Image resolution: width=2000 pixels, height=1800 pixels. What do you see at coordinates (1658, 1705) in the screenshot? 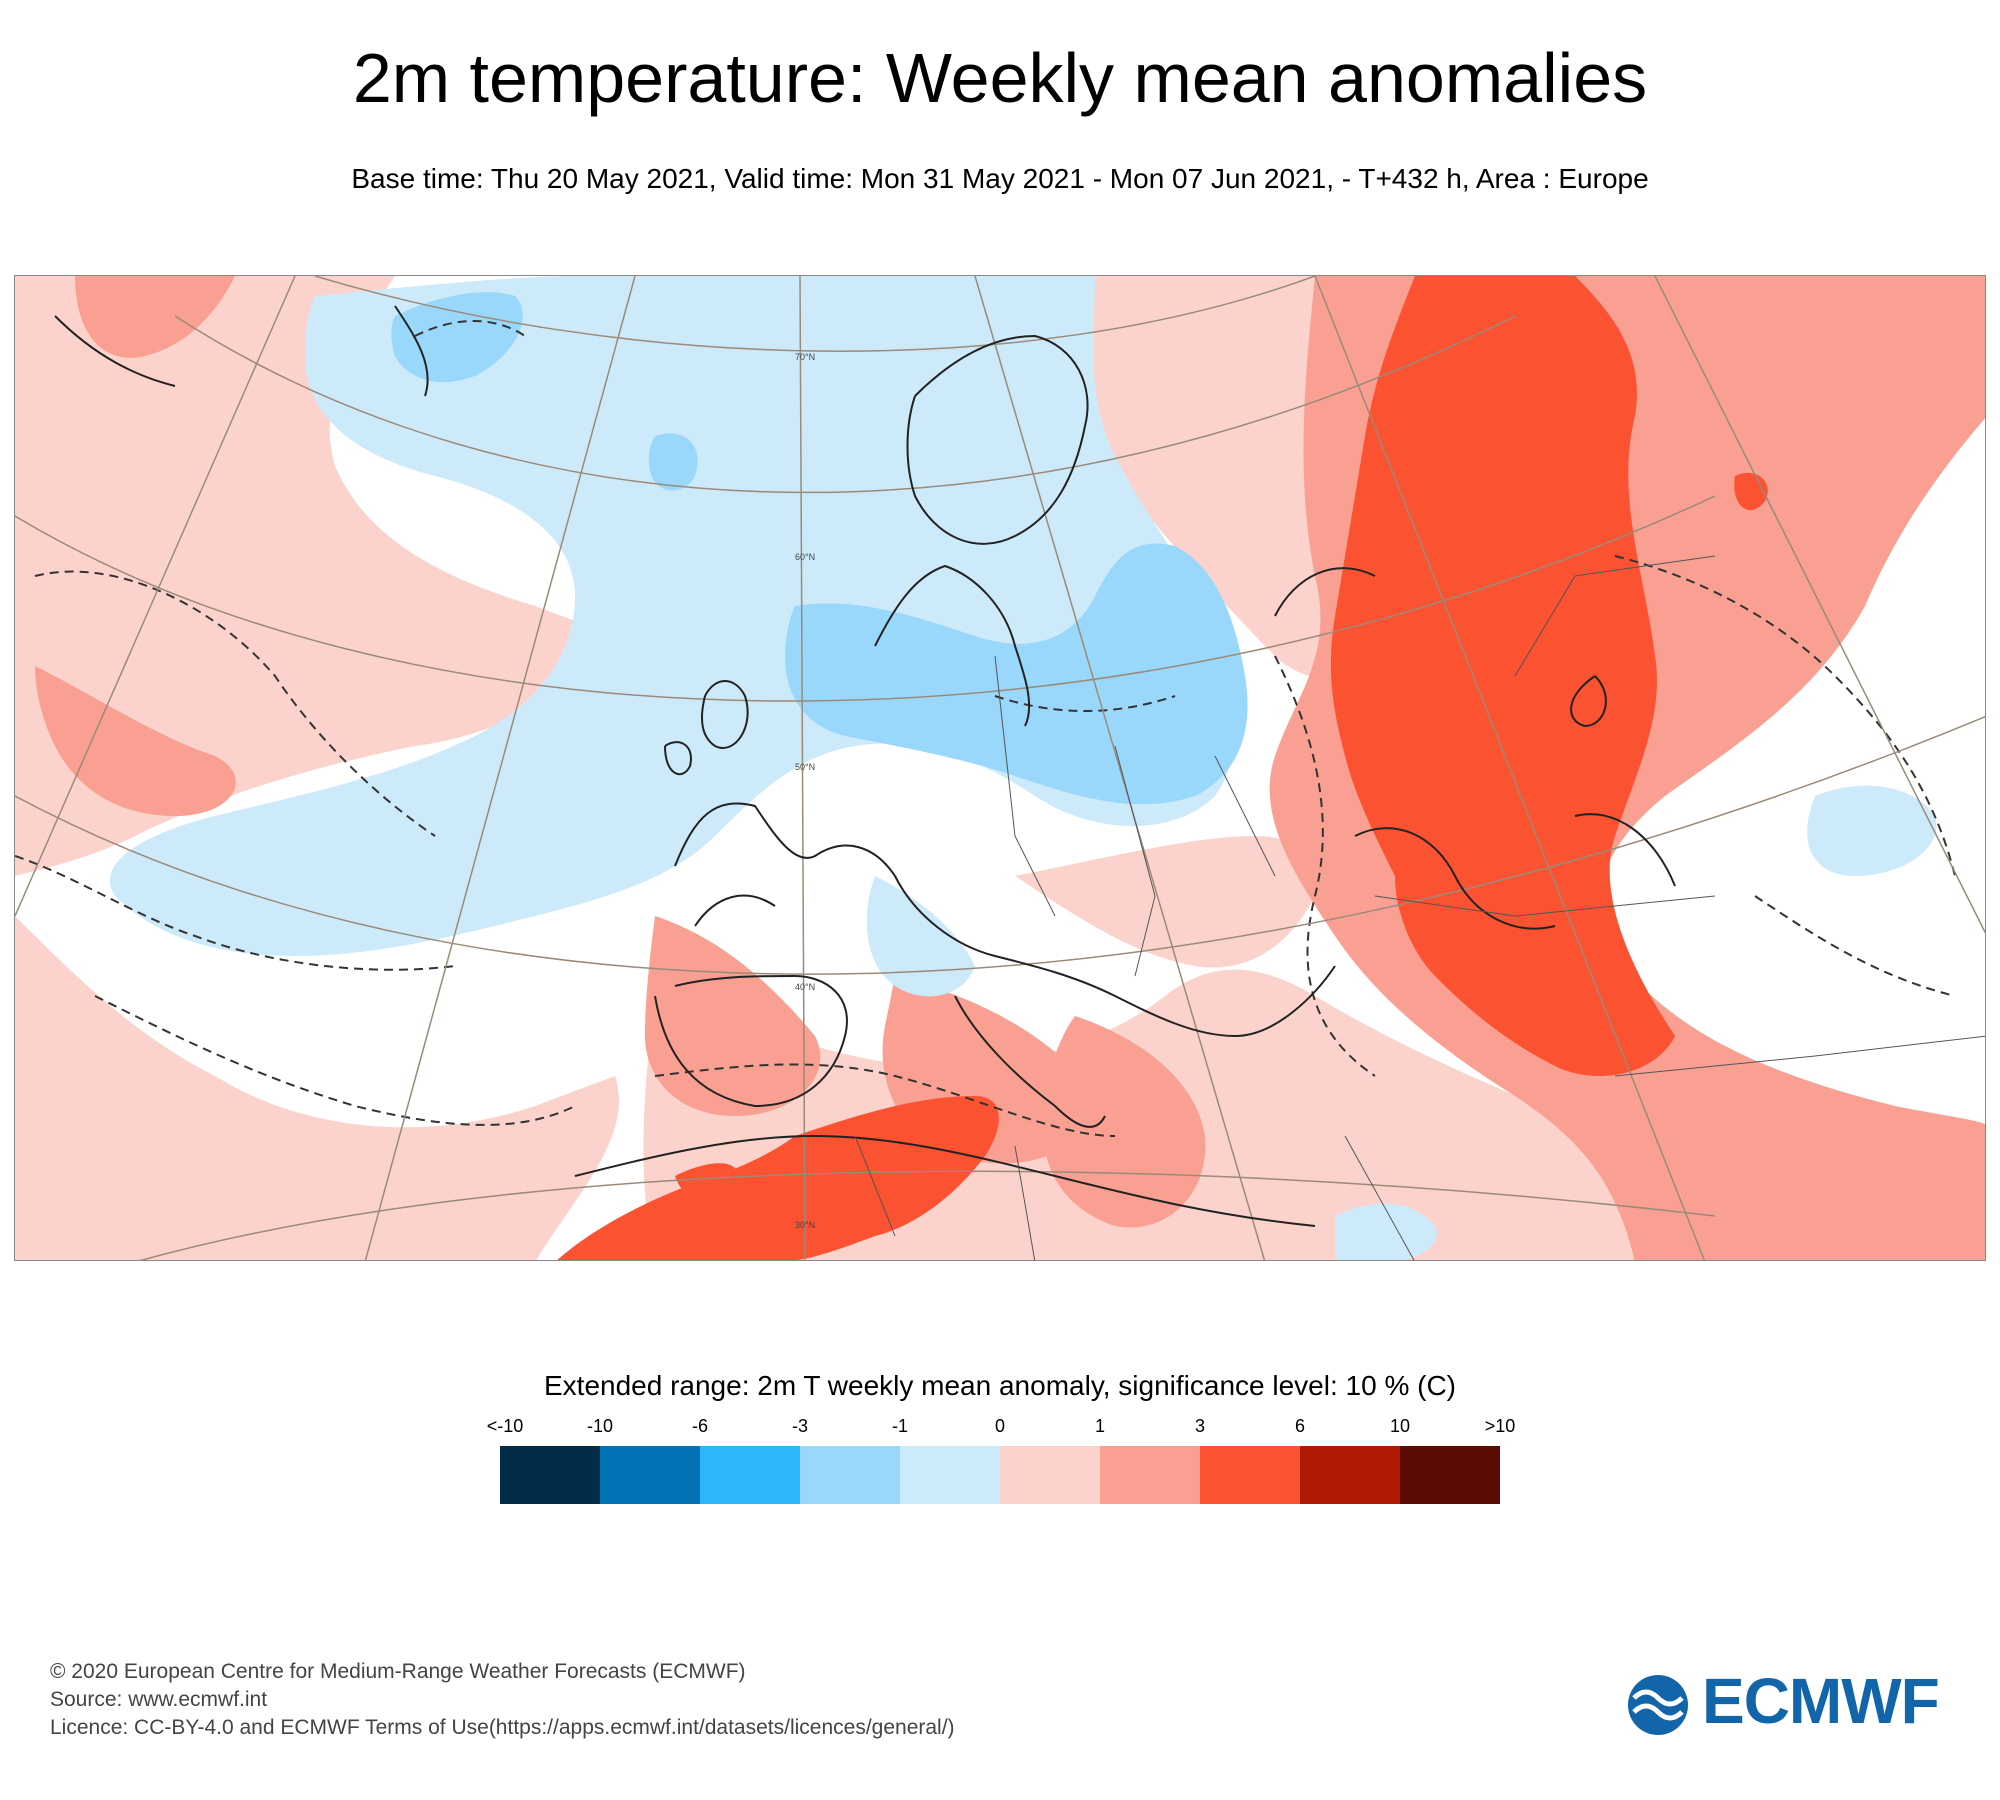
I see `ecmwf-logo-icon` at bounding box center [1658, 1705].